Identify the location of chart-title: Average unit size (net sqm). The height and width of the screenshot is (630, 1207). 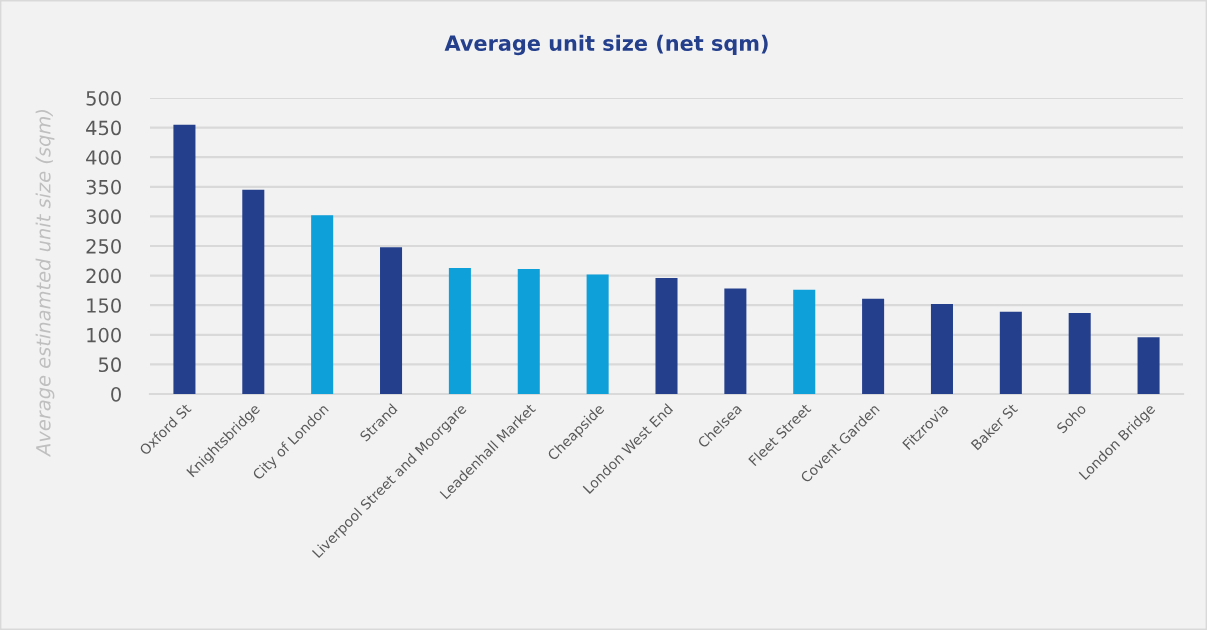
(606, 45).